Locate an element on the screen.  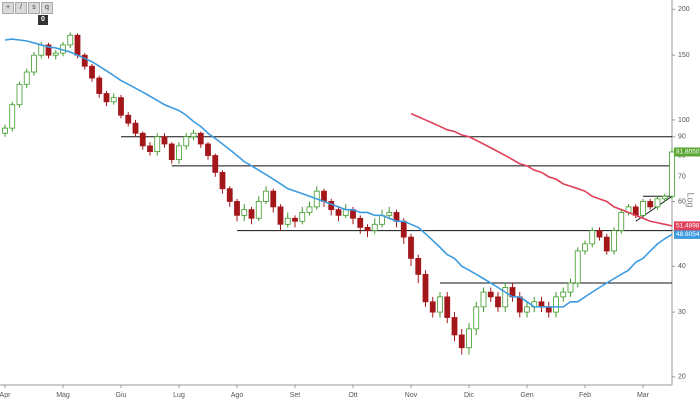
y-tick-label: 90 is located at coordinates (682, 137).